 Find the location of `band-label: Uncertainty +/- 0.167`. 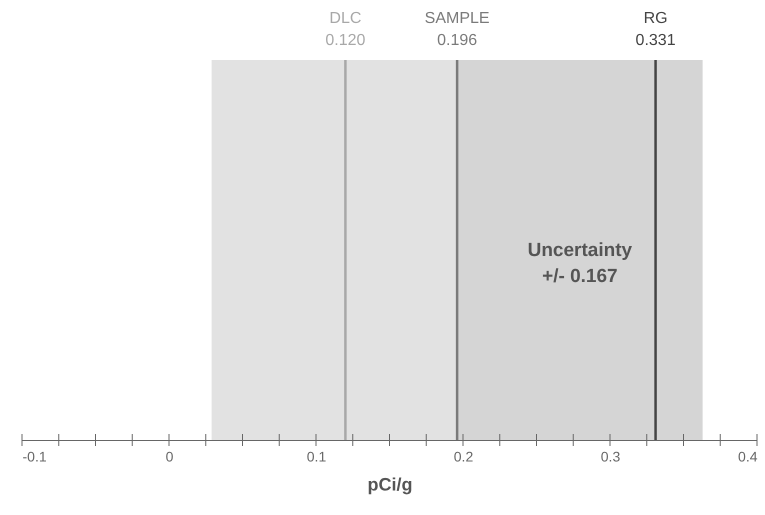

band-label: Uncertainty +/- 0.167 is located at coordinates (580, 263).